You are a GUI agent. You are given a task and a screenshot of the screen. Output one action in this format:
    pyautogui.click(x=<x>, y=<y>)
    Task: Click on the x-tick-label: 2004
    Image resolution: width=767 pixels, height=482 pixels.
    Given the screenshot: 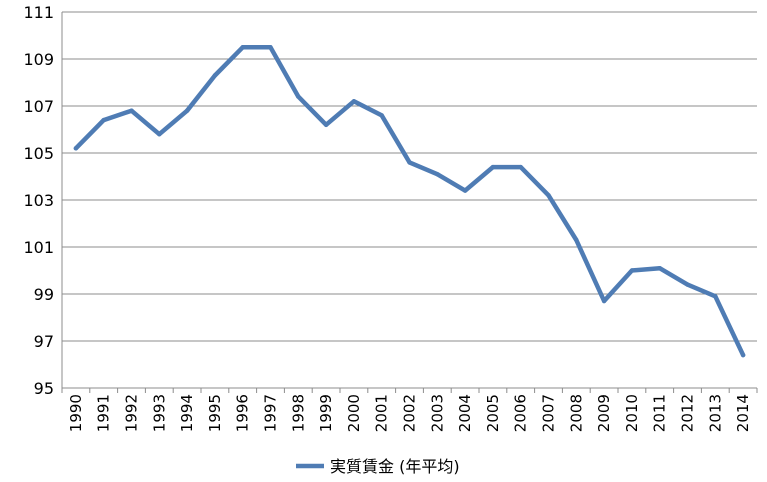 What is the action you would take?
    pyautogui.click(x=465, y=413)
    